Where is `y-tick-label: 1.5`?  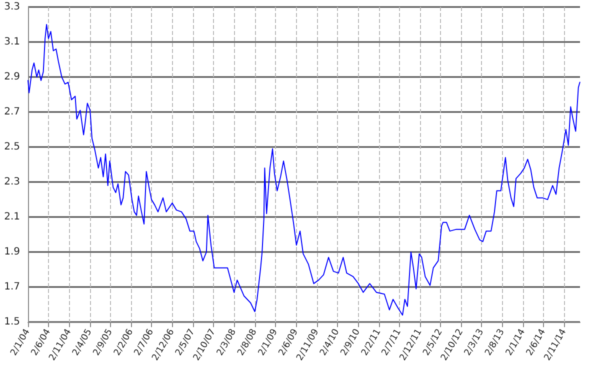
y-tick-label: 1.5 is located at coordinates (12, 322).